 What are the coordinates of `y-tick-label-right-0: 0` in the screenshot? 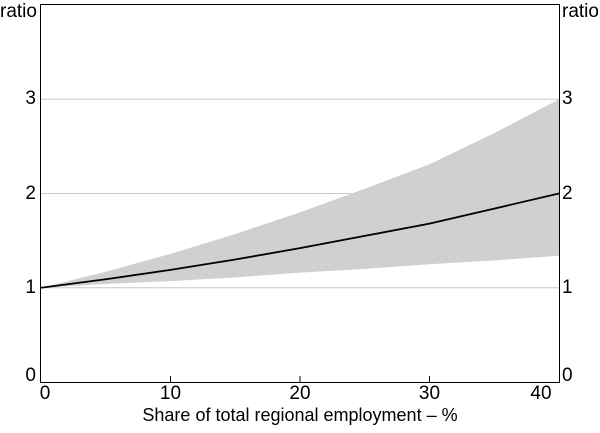 It's located at (567, 375).